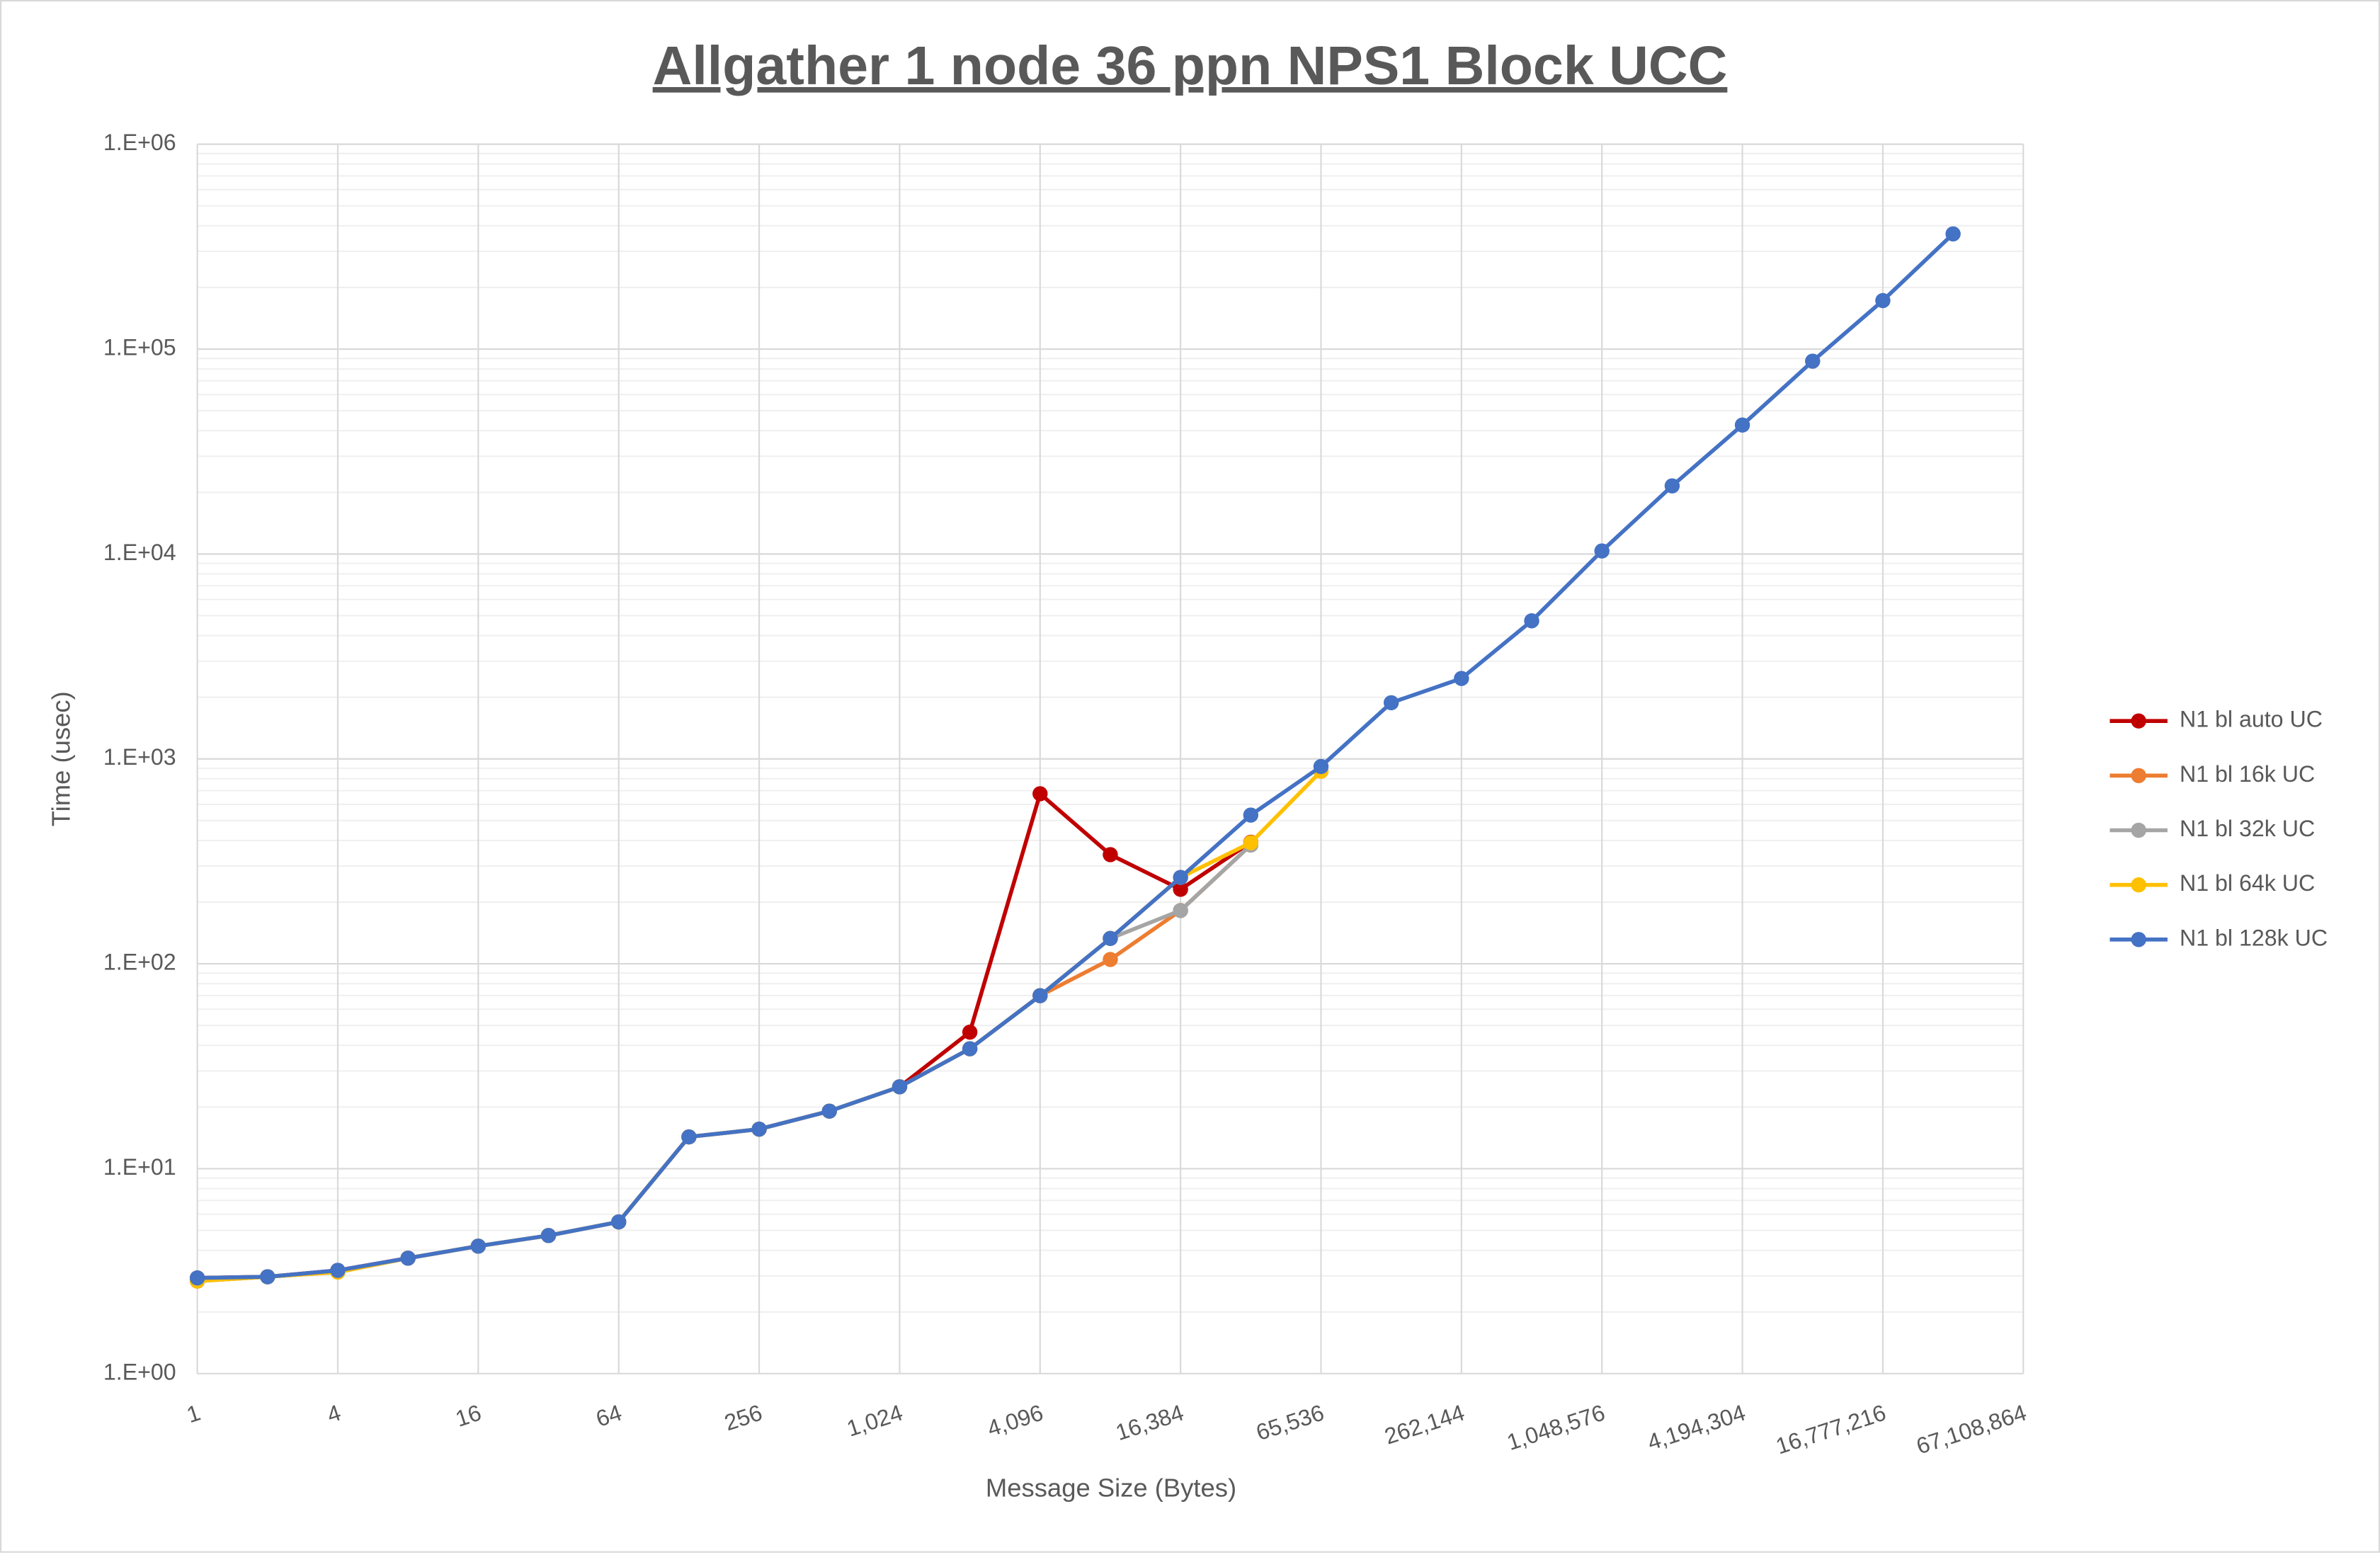 Image resolution: width=2380 pixels, height=1555 pixels. I want to click on y-tick-label: 1.E+03, so click(139, 757).